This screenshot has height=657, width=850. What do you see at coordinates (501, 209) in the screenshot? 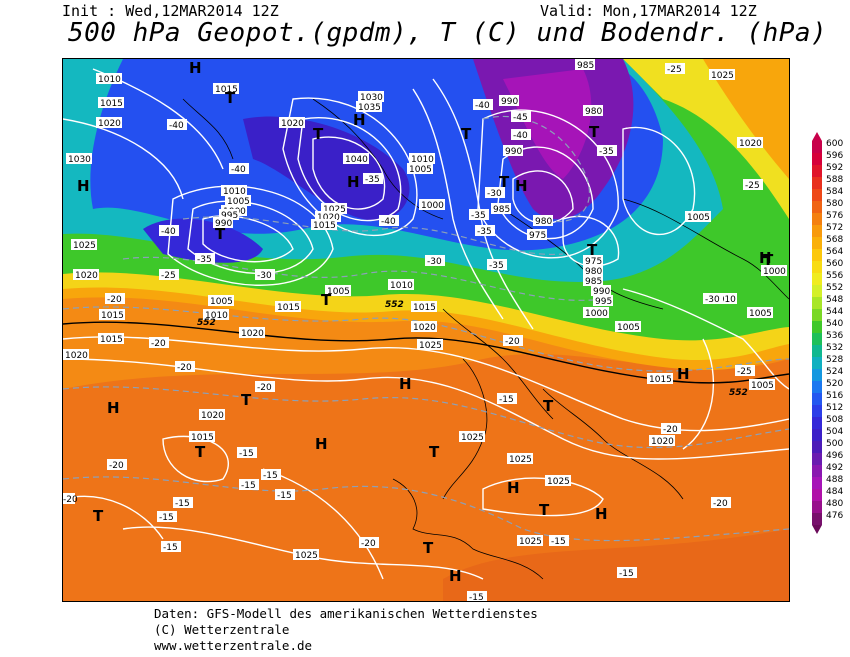
I see `pressure-label-985b: 985` at bounding box center [501, 209].